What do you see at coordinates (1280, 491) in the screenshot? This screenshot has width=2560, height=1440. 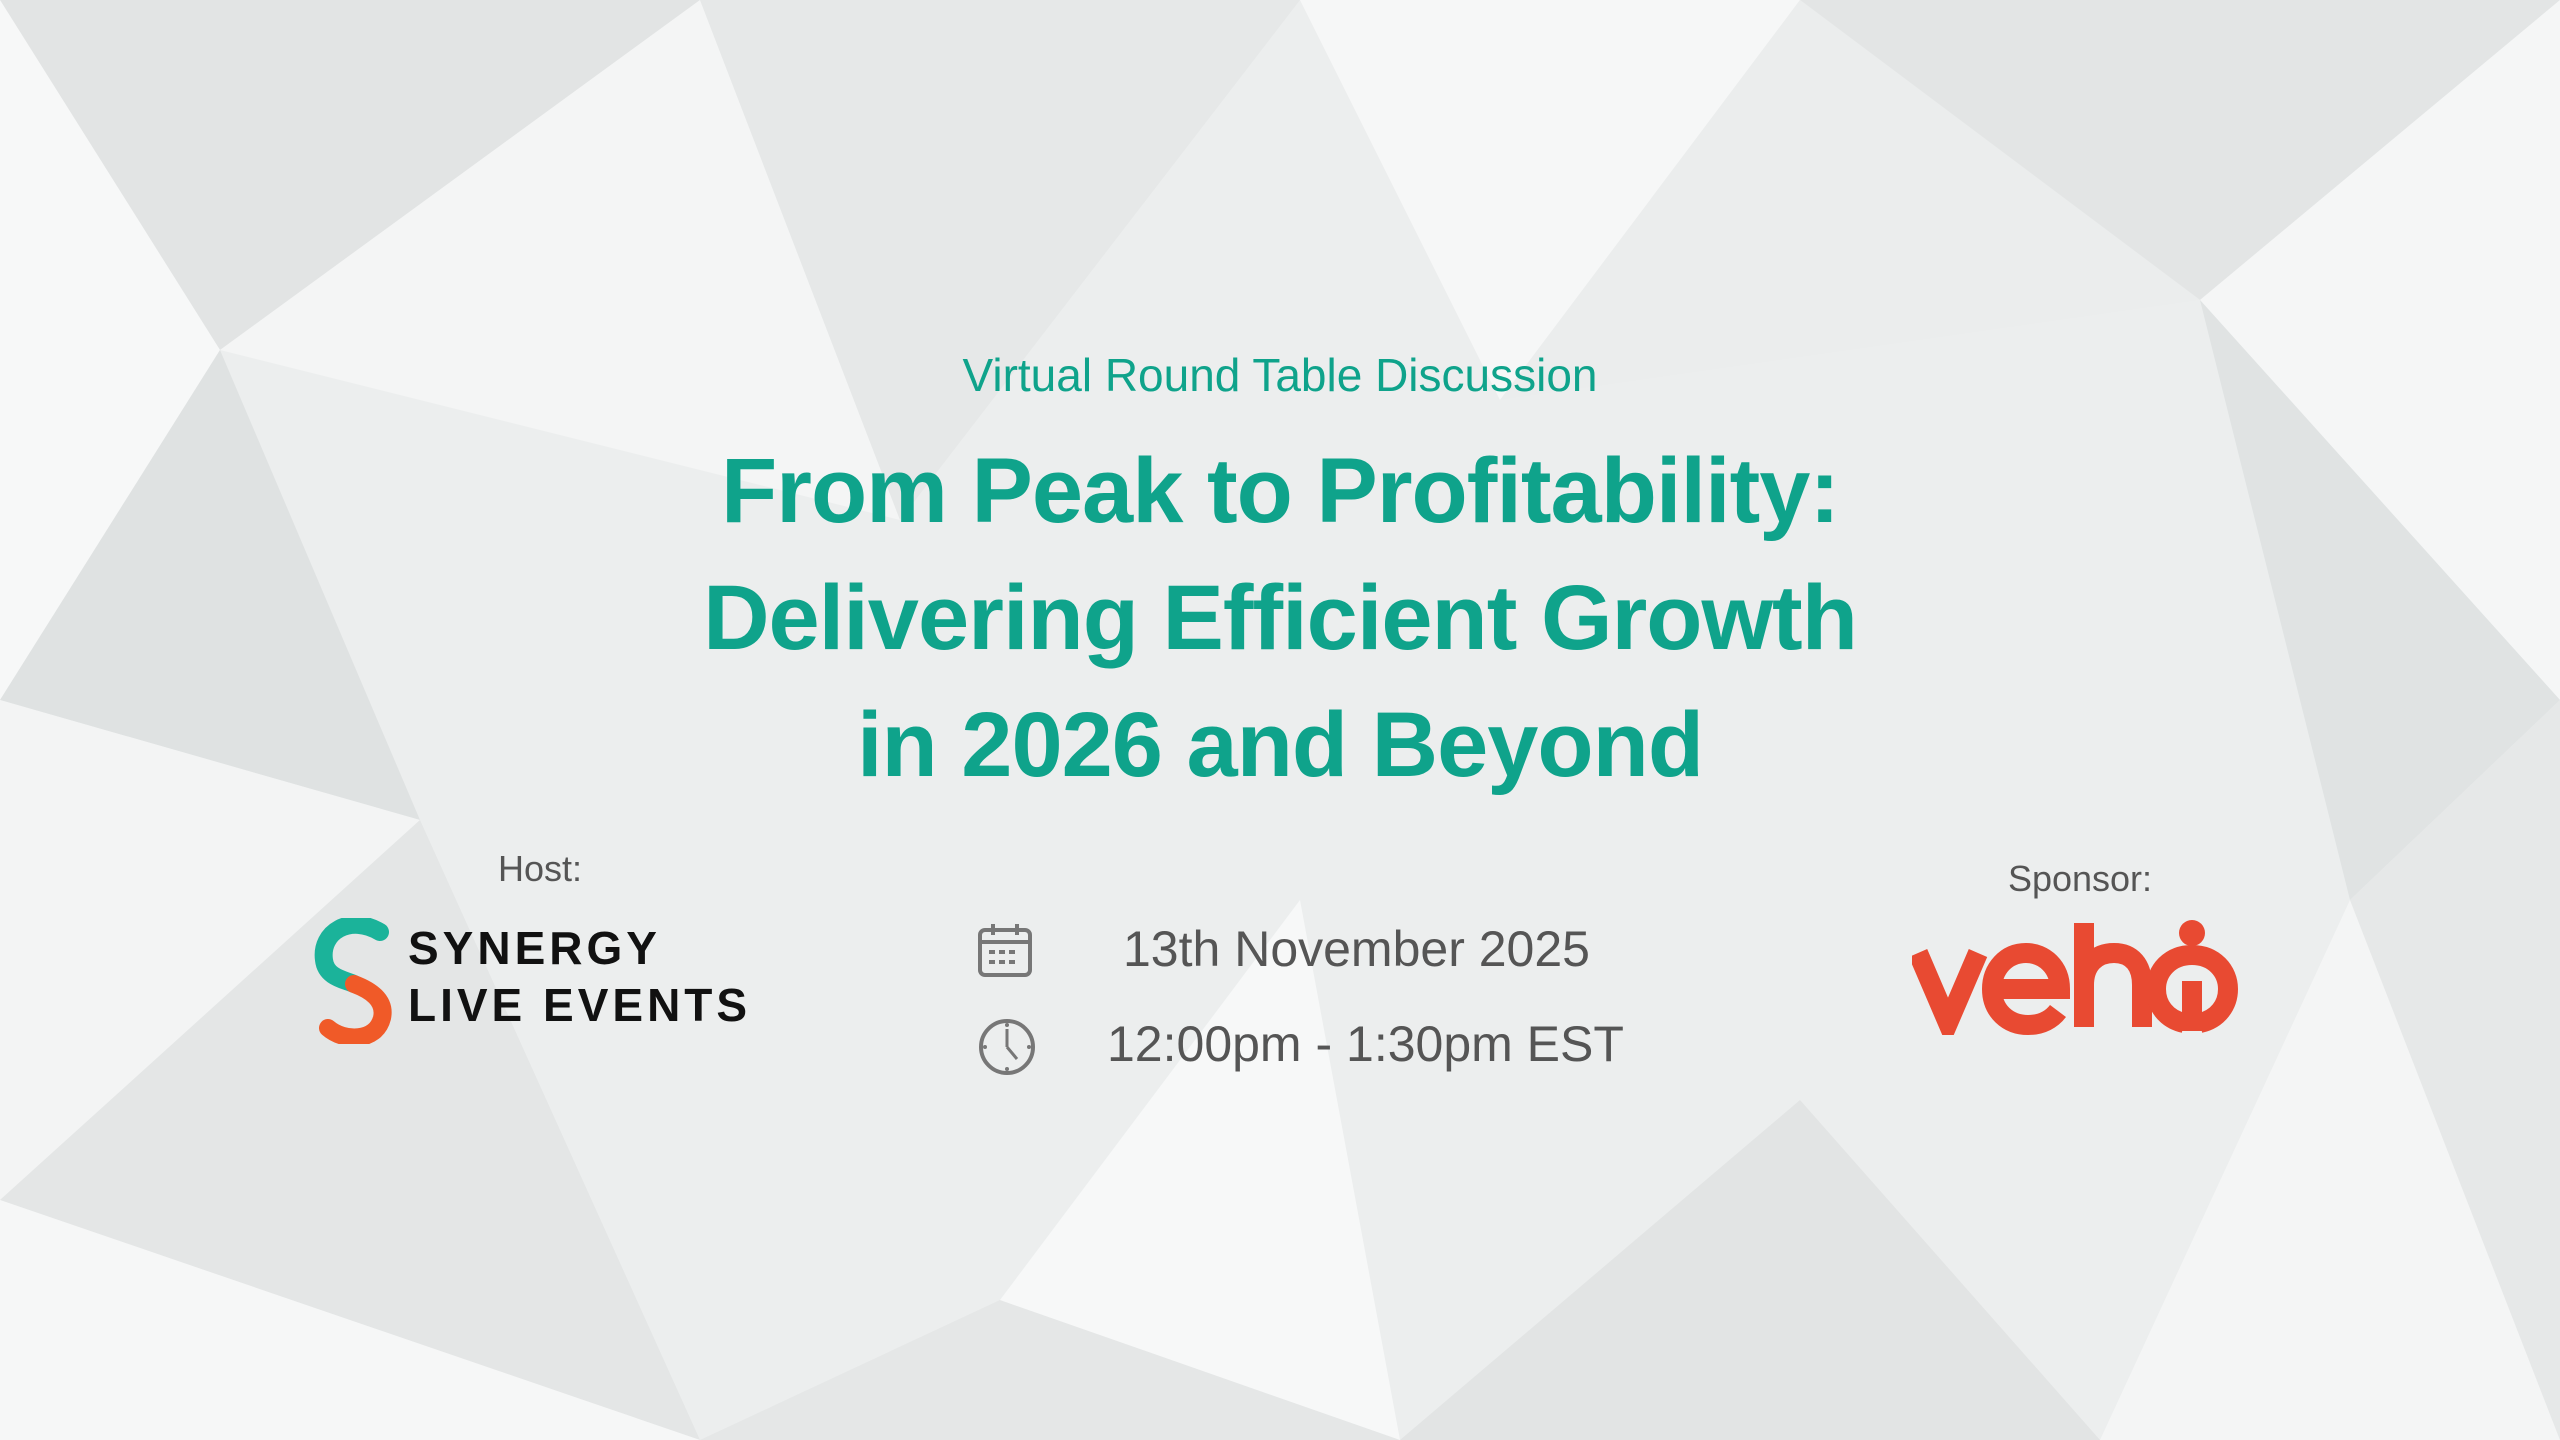 I see `event-title-line-1: From Peak to Profitability:` at bounding box center [1280, 491].